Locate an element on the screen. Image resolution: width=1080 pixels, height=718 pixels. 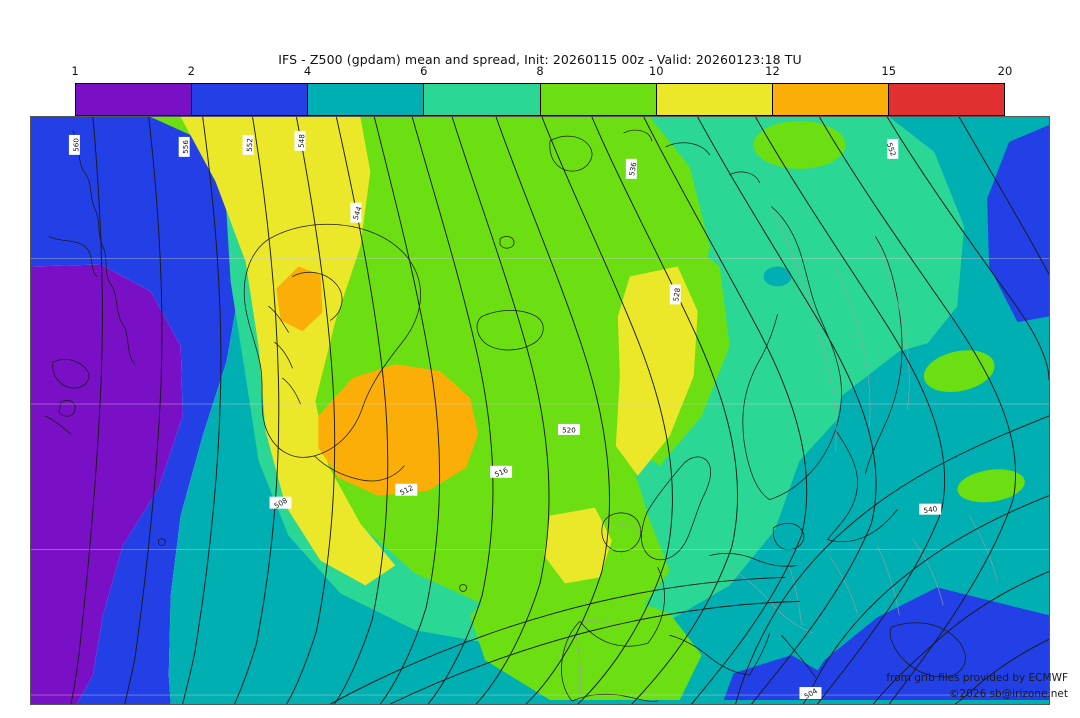
contour-label: 544 is located at coordinates (357, 212).